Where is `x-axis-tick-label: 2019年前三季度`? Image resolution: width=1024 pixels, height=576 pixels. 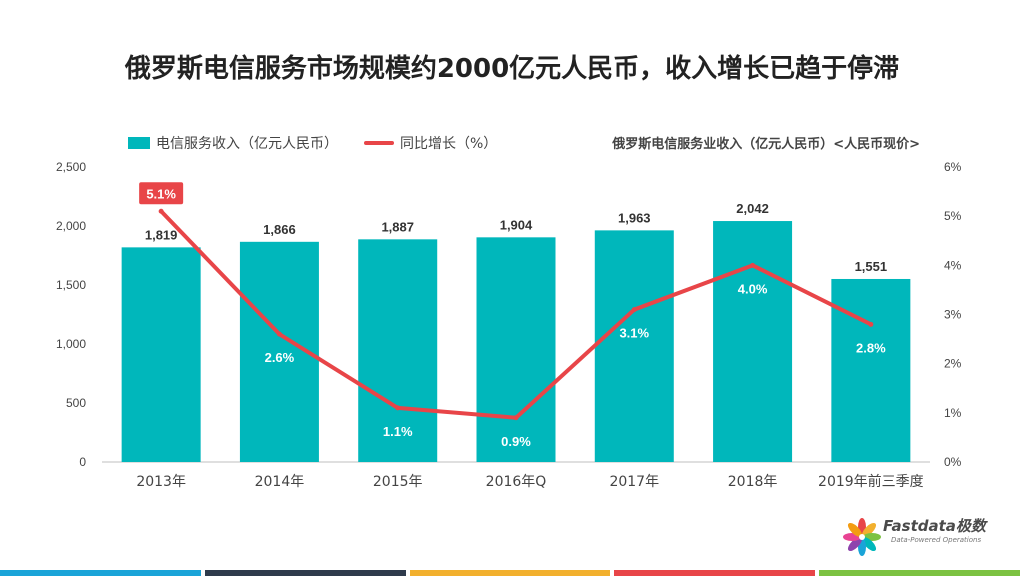
x-axis-tick-label: 2019年前三季度 is located at coordinates (871, 481).